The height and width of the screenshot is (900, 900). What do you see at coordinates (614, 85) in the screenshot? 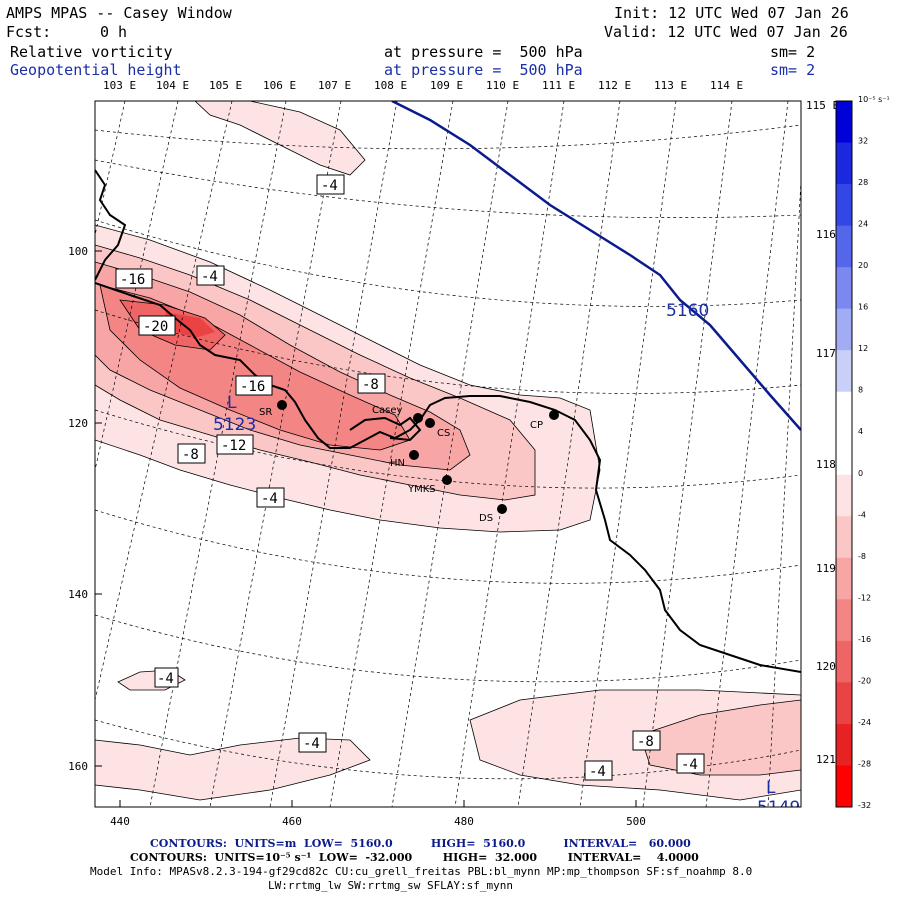
I see `lon-label: 112 E` at bounding box center [614, 85].